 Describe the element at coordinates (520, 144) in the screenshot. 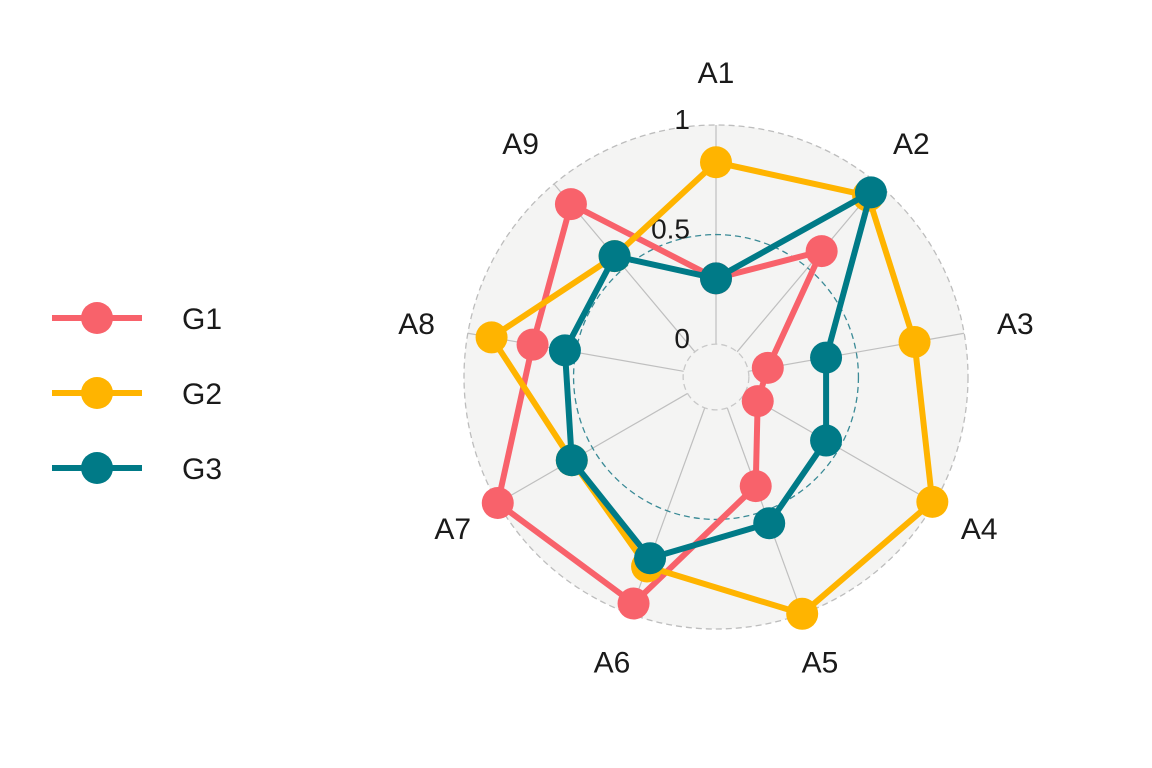

I see `axis-label: A9` at that location.